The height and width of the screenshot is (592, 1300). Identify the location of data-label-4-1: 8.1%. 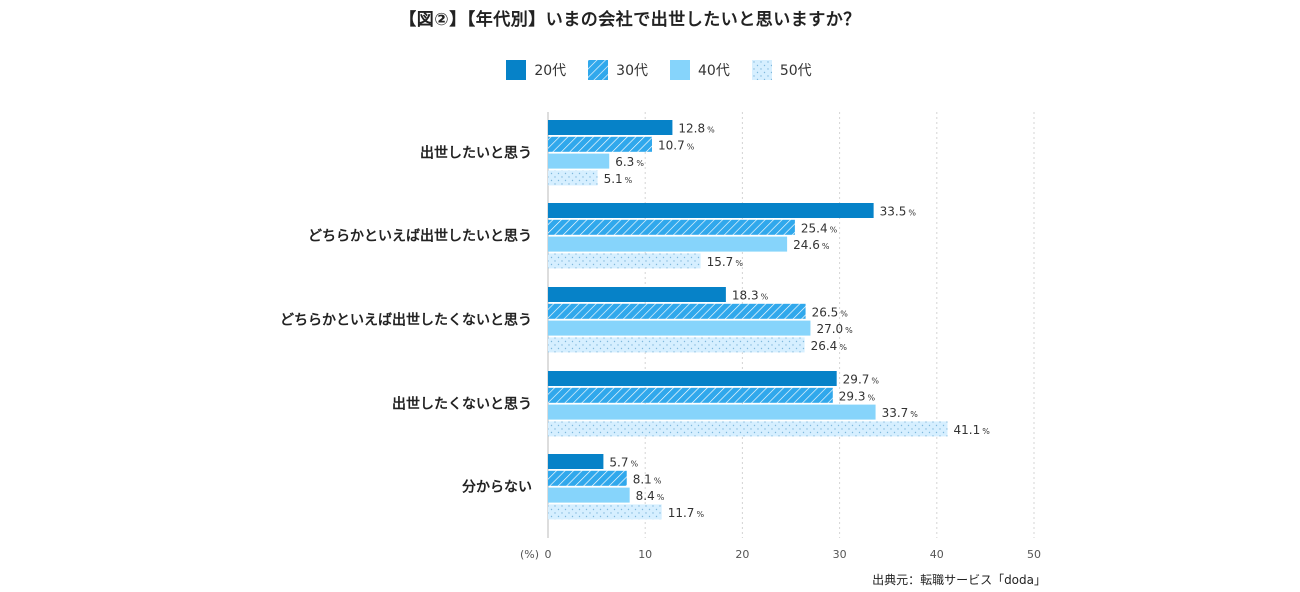
(647, 479).